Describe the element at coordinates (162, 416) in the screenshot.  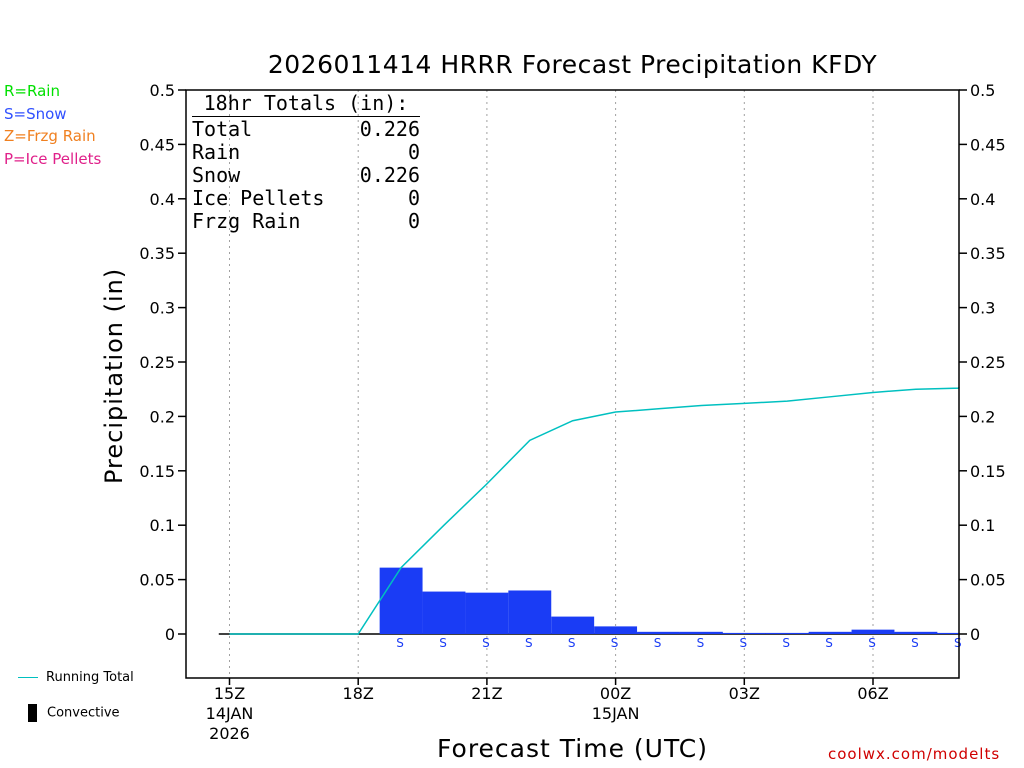
I see `y-tick-label-left: 0.2` at that location.